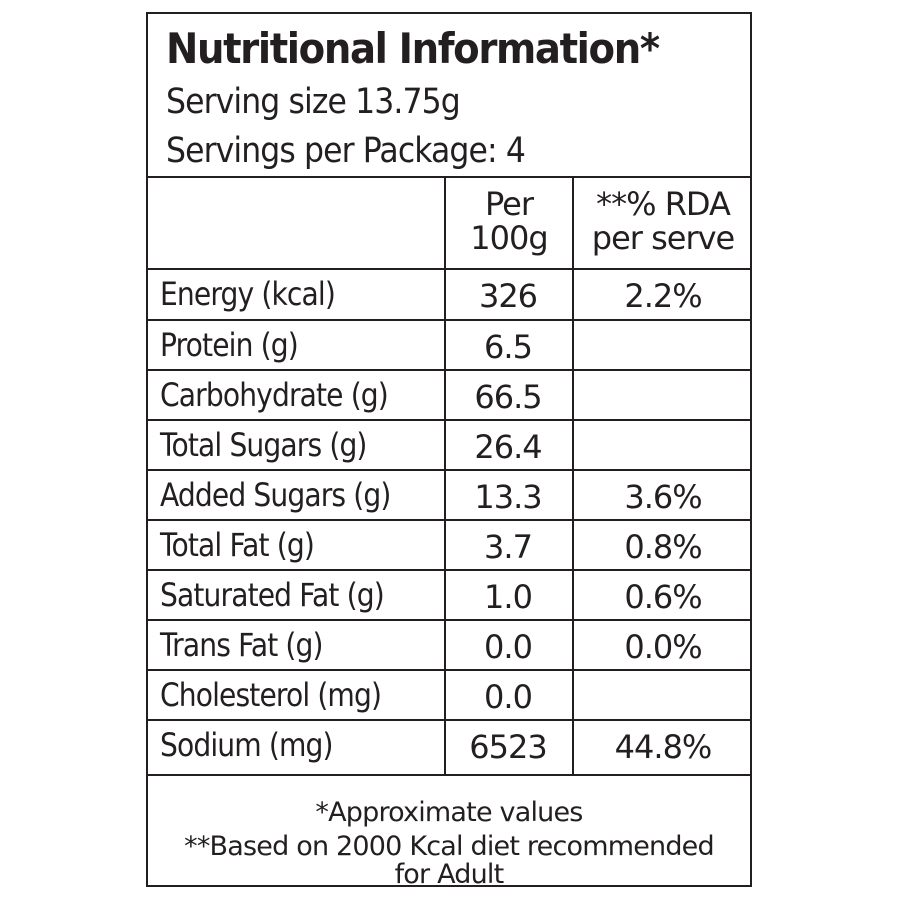 The image size is (900, 900). What do you see at coordinates (508, 597) in the screenshot?
I see `nutrient-per-100g: 1.0` at bounding box center [508, 597].